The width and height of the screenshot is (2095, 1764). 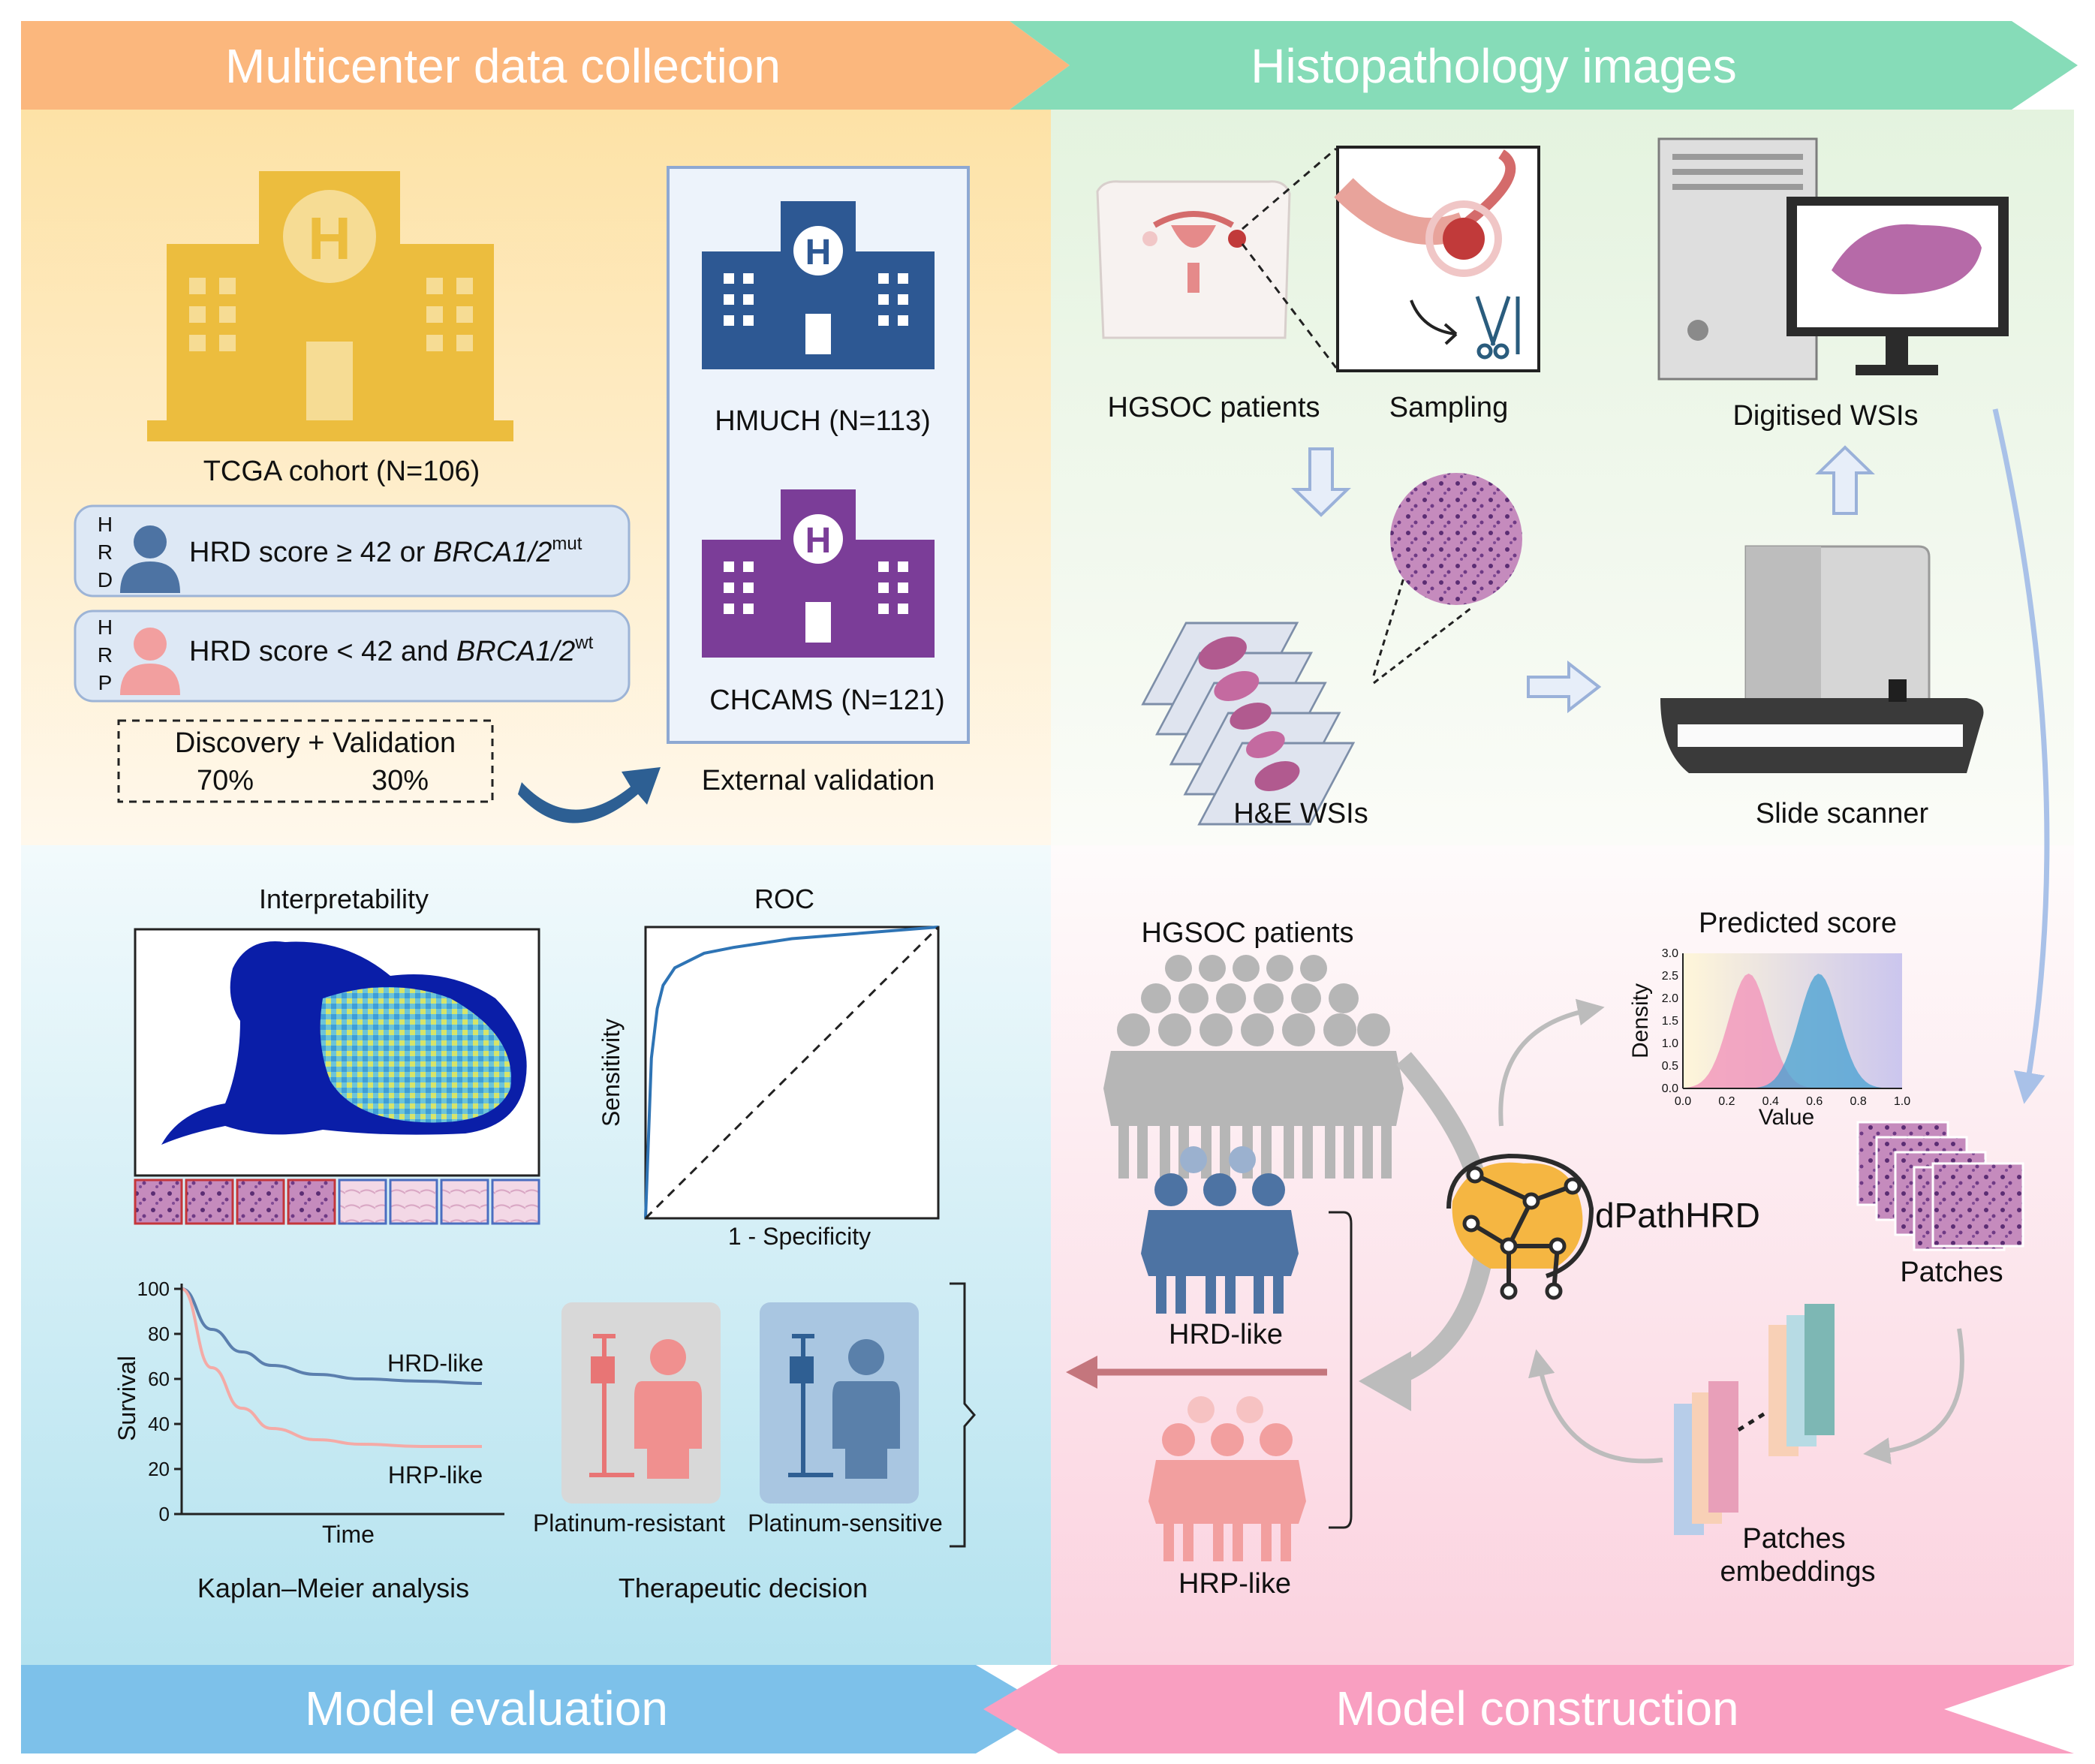 What do you see at coordinates (1551, 1062) in the screenshot?
I see `flow-arrow-model-to-score` at bounding box center [1551, 1062].